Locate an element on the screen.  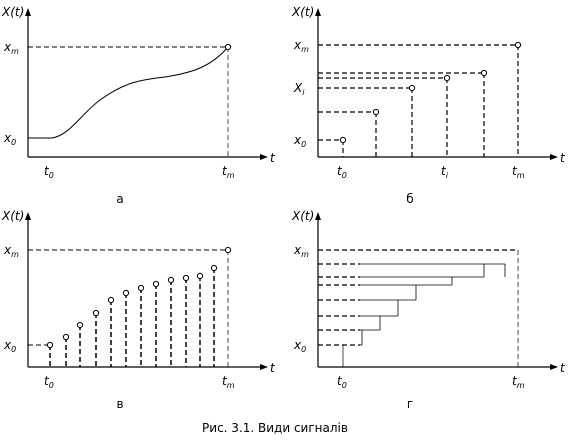
label-base: X is located at coordinates (298, 88).